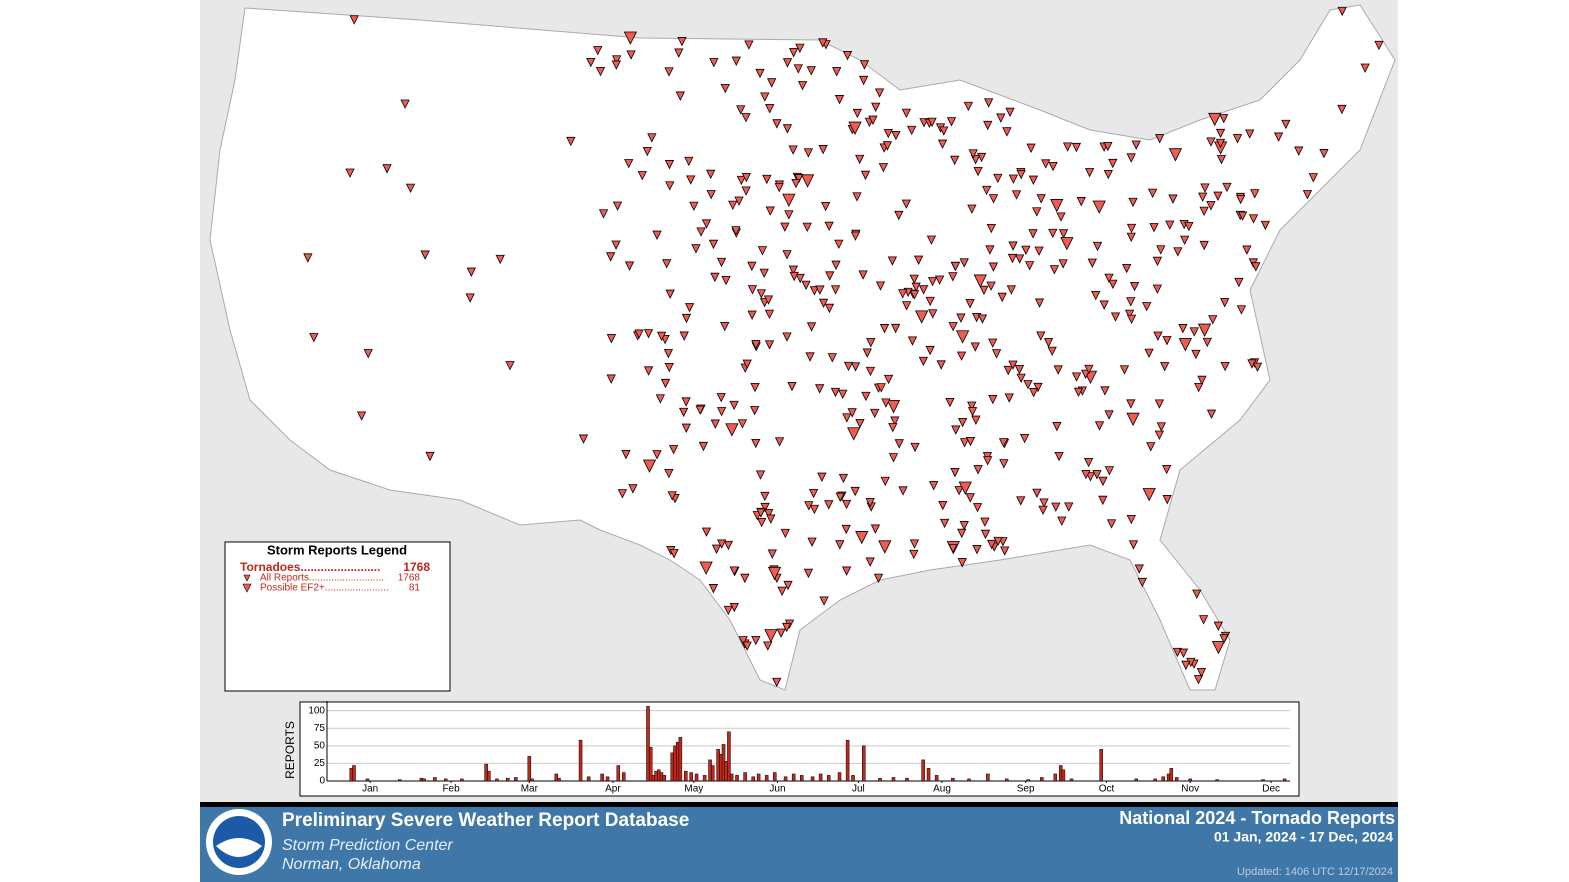 This screenshot has height=882, width=1569. What do you see at coordinates (1303, 837) in the screenshot?
I see `report-range: 01 Jan, 2024 - 17 Dec, 2024` at bounding box center [1303, 837].